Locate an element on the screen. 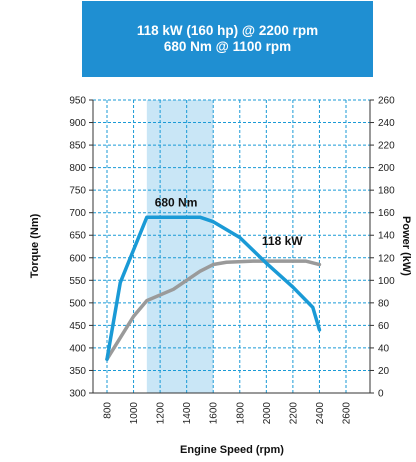  torque-spec: 680 Nm @ 1100 rpm is located at coordinates (227, 46).